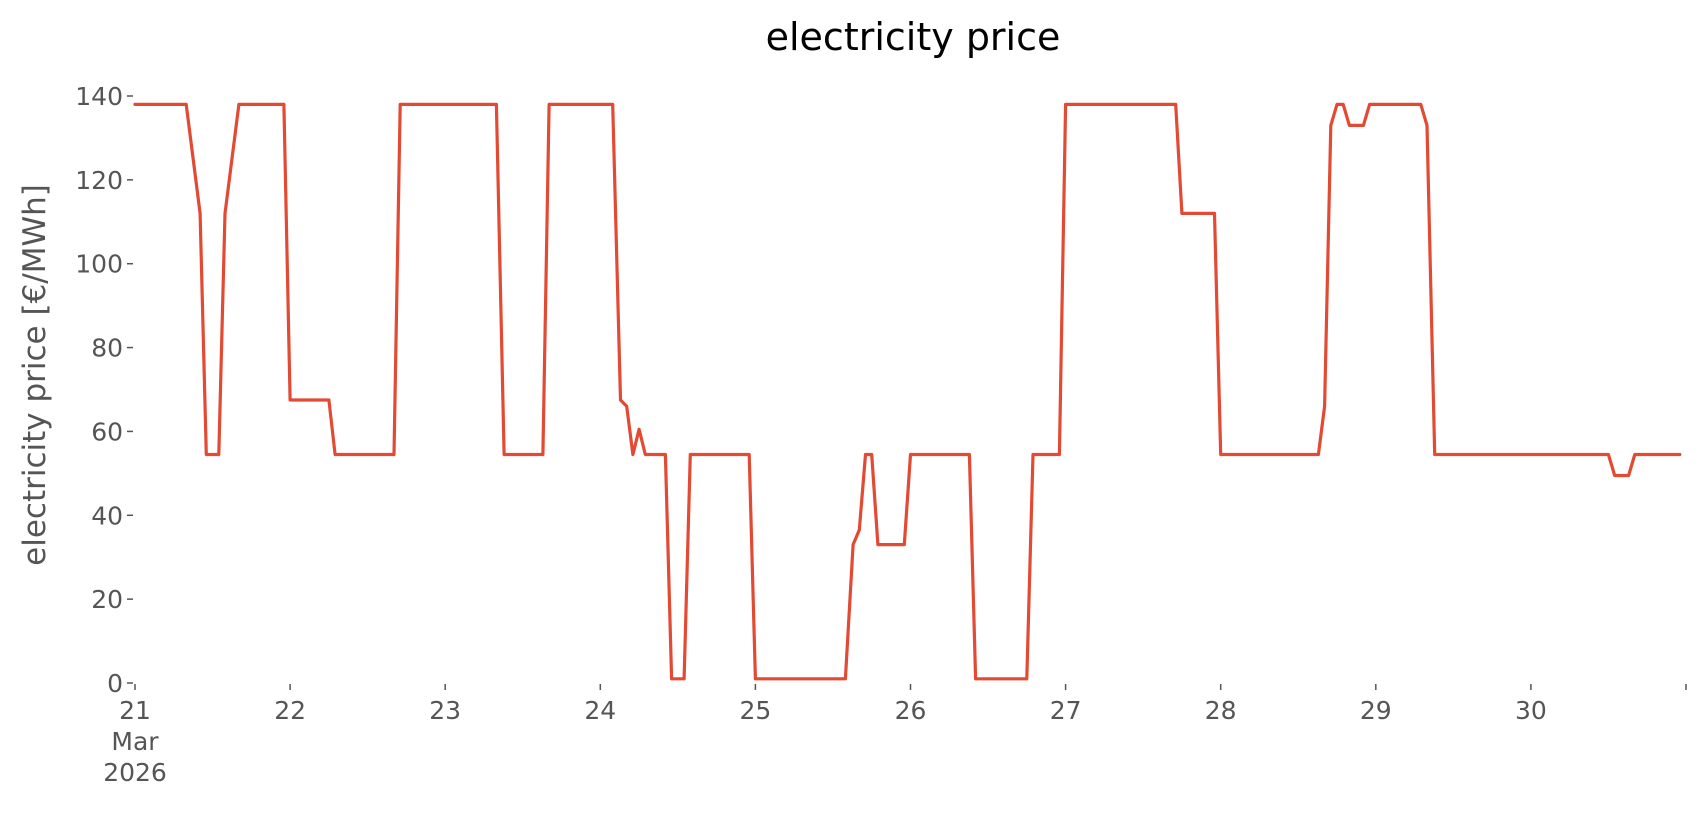 Image resolution: width=1706 pixels, height=815 pixels. Describe the element at coordinates (1066, 710) in the screenshot. I see `x-tick-label: 27` at that location.